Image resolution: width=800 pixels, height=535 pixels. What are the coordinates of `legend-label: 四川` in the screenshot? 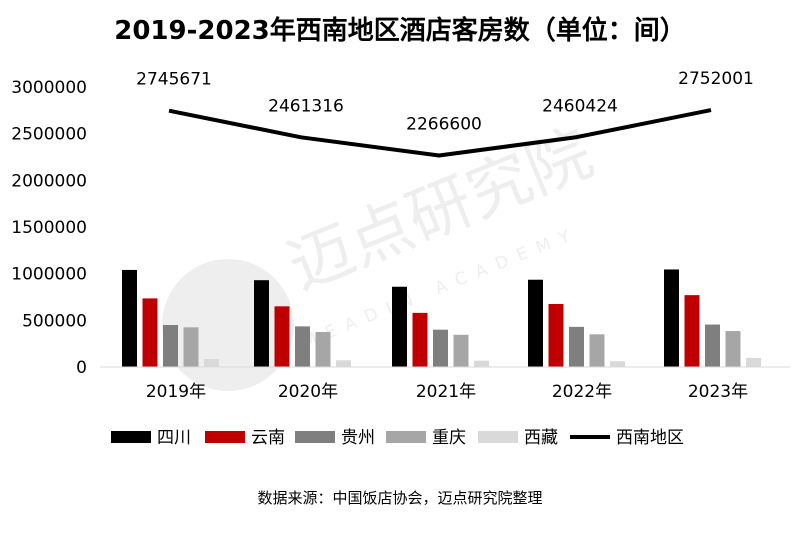 It's located at (174, 438).